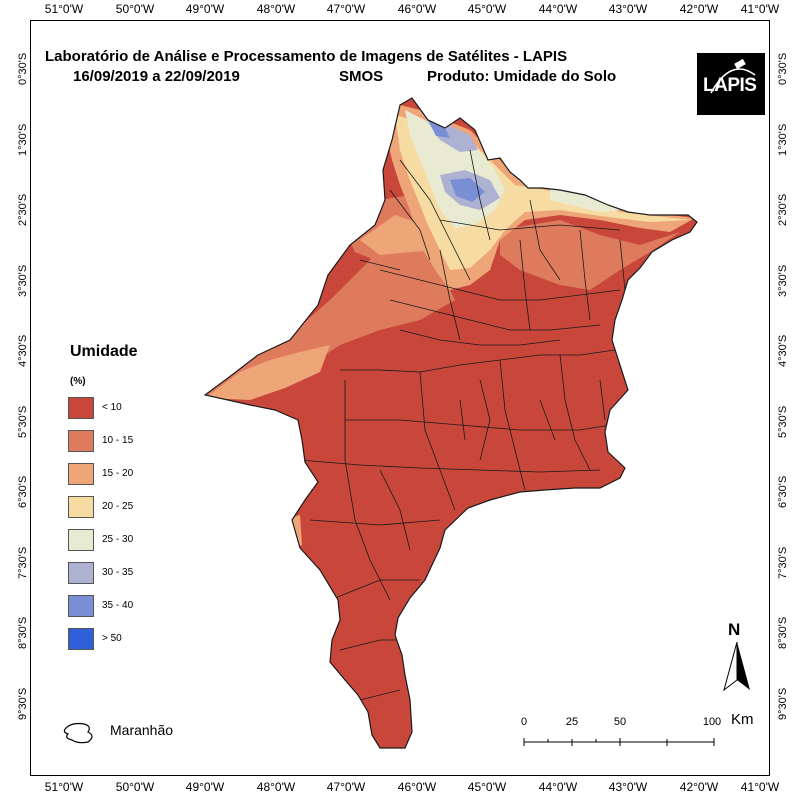  What do you see at coordinates (205, 787) in the screenshot?
I see `longitude-tick-bottom: 49°0'W` at bounding box center [205, 787].